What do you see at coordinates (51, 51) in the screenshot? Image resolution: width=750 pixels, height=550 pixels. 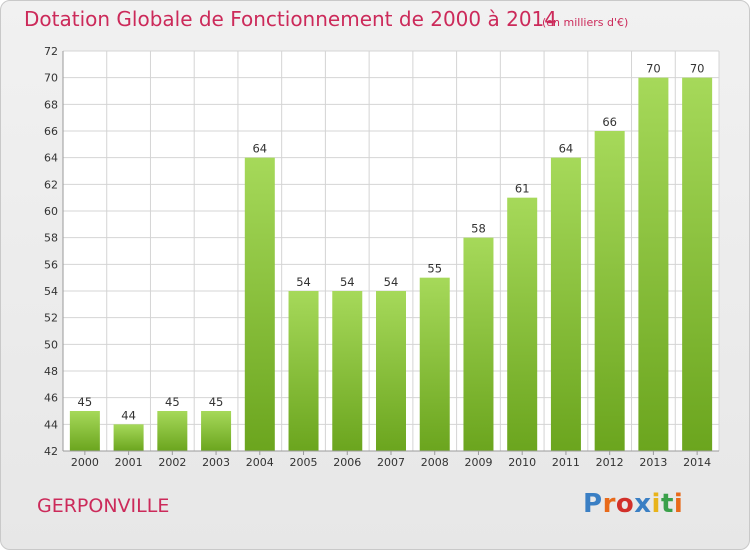 I see `y-tick-label: 72` at bounding box center [51, 51].